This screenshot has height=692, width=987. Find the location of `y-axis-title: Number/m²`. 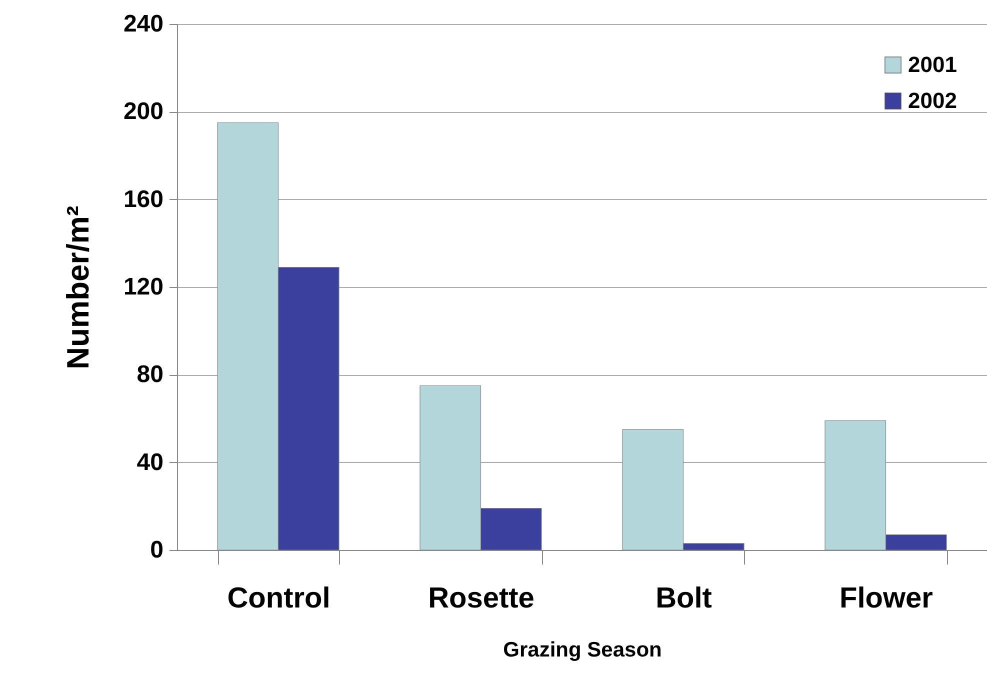

y-axis-title: Number/m² is located at coordinates (78, 288).